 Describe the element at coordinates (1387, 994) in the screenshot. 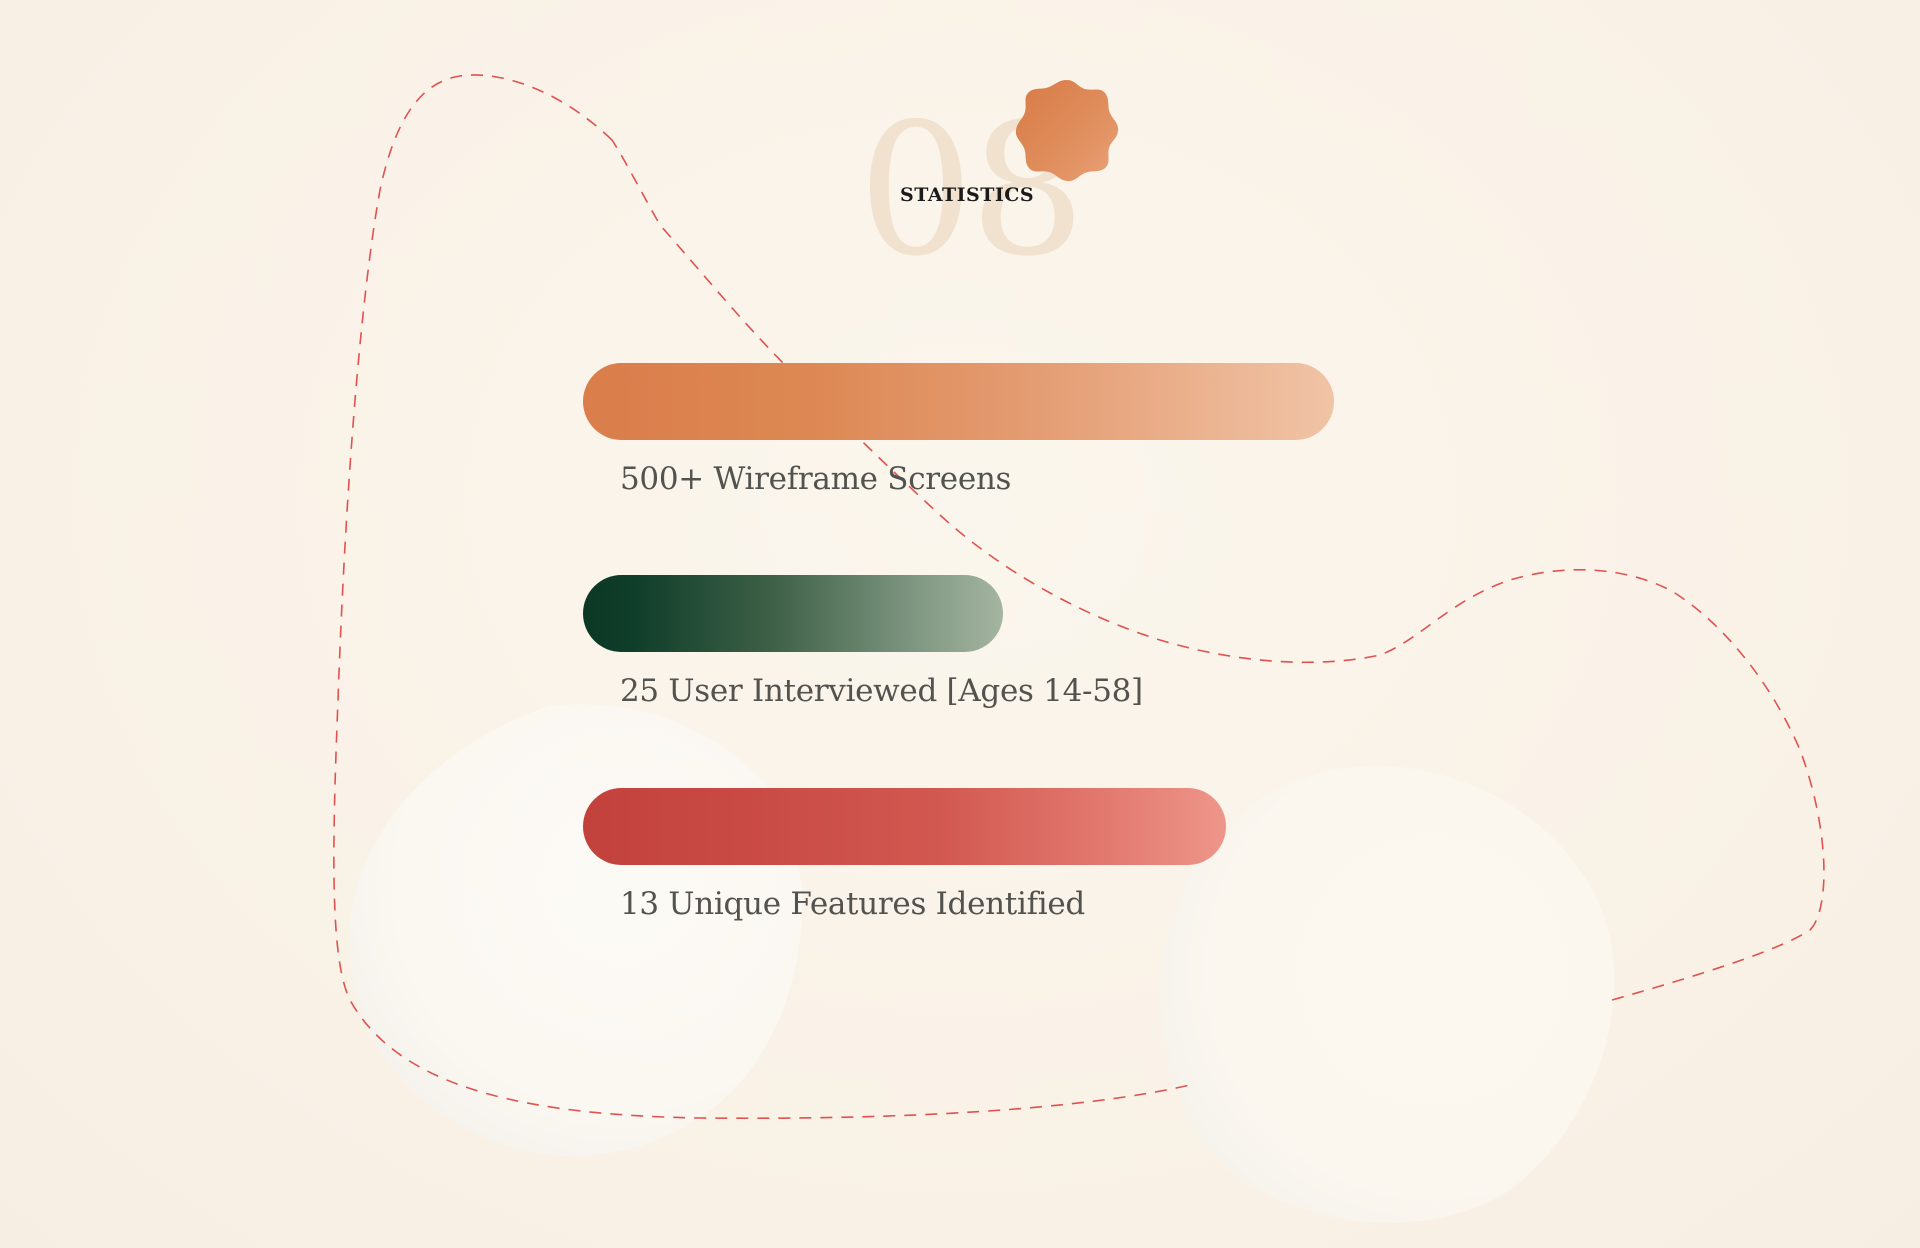

I see `right-blob-shape` at that location.